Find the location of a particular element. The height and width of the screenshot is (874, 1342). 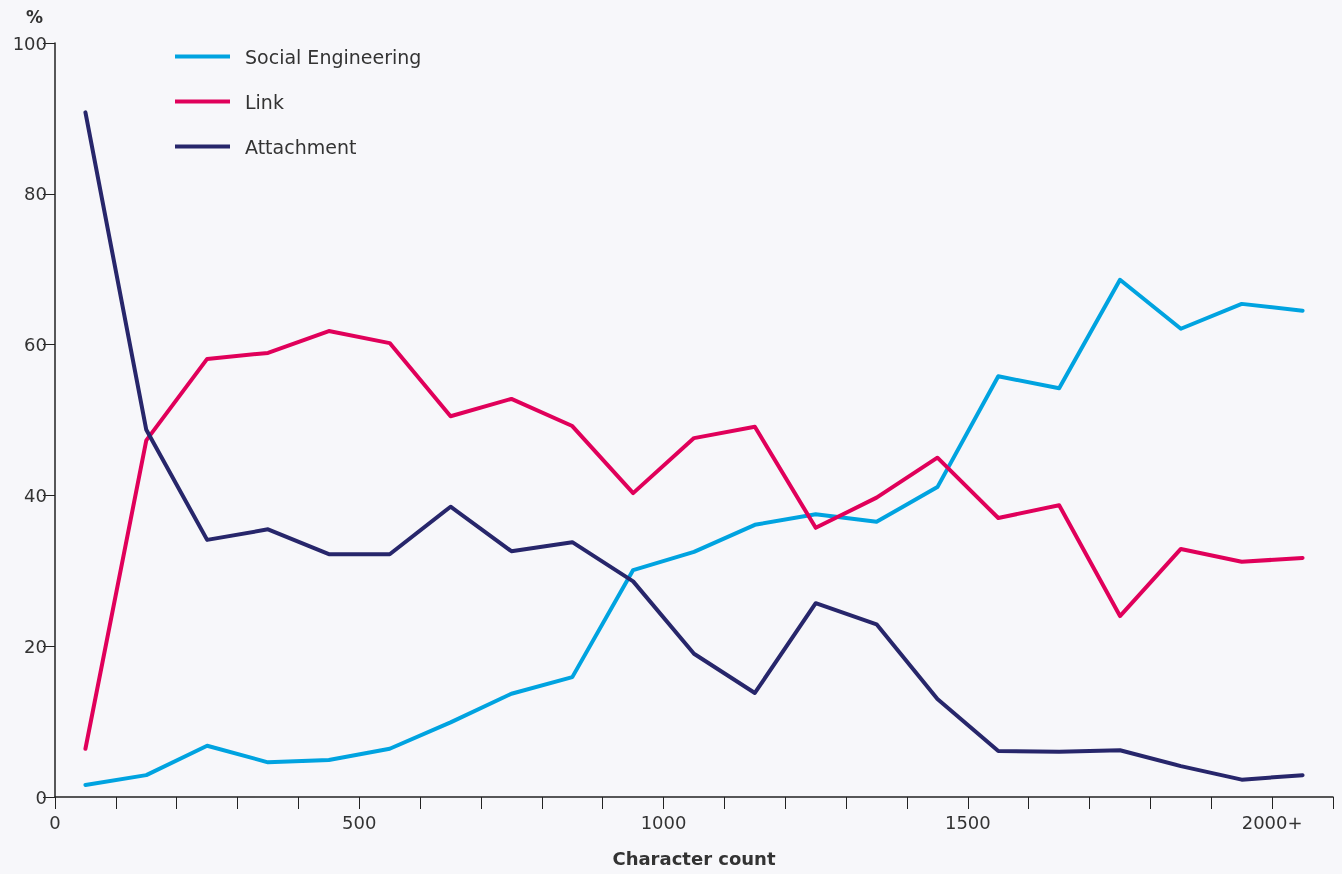

x-tick-label: 1000 is located at coordinates (663, 822).